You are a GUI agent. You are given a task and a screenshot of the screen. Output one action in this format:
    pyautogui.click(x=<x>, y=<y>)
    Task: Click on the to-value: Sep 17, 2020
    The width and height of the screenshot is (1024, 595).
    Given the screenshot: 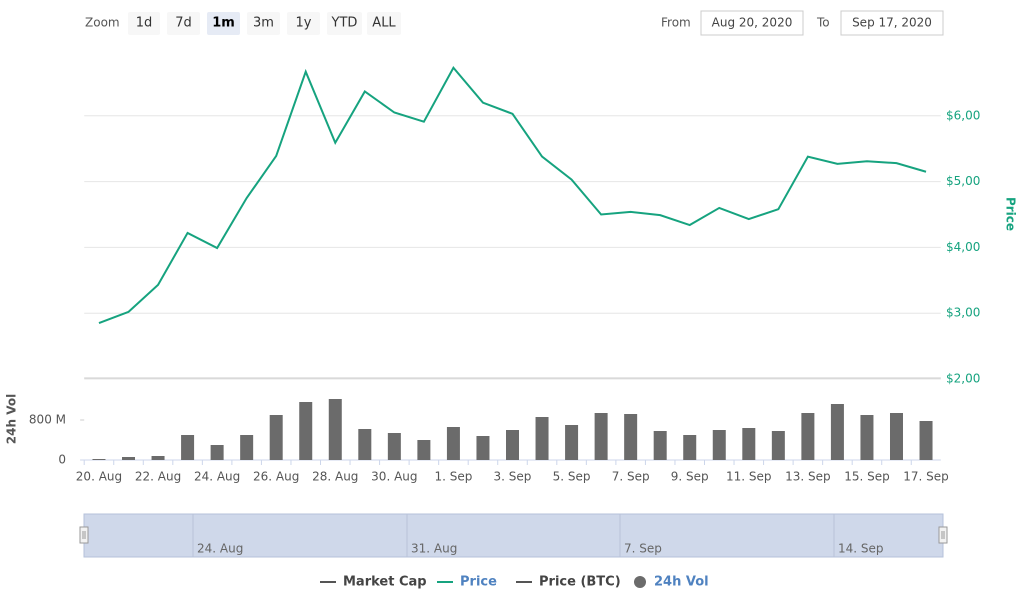 What is the action you would take?
    pyautogui.click(x=892, y=23)
    